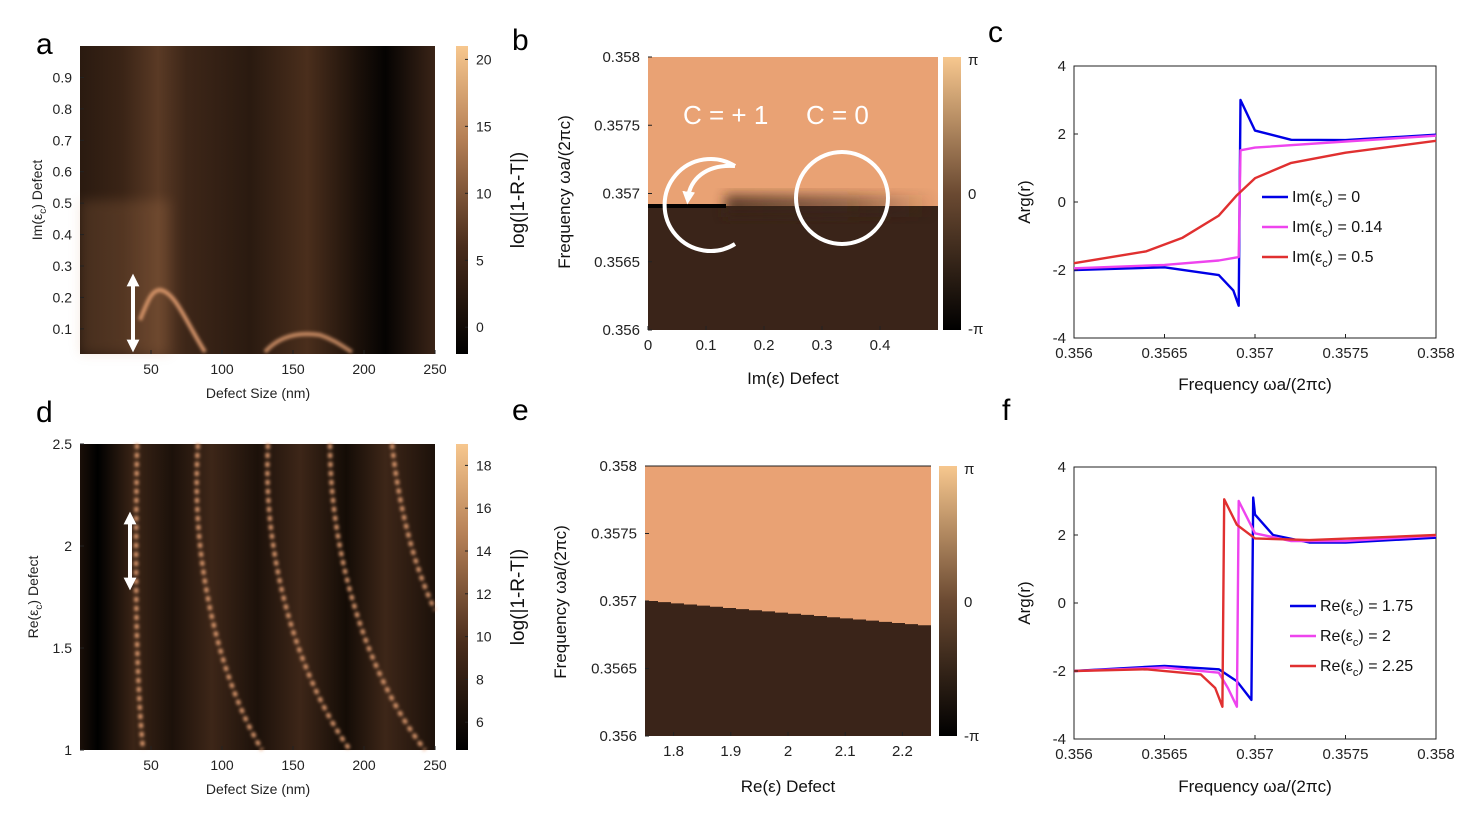 This screenshot has height=814, width=1474. I want to click on heatmap-a-haze, so click(125, 277).